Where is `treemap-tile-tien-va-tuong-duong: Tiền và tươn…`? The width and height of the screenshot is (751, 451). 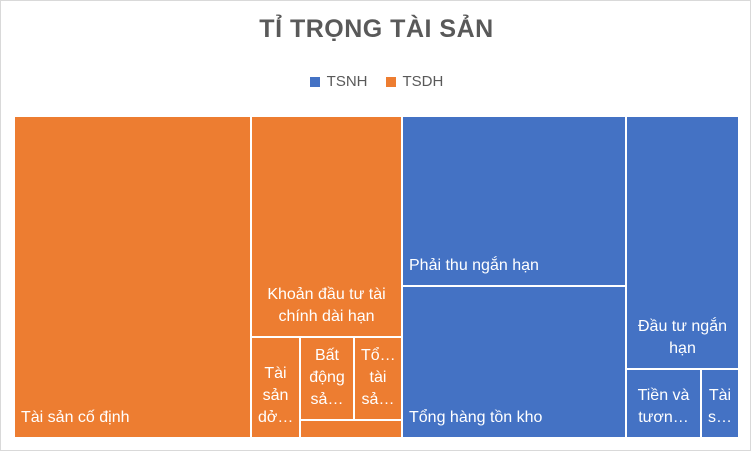 treemap-tile-tien-va-tuong-duong: Tiền và tươn… is located at coordinates (663, 403).